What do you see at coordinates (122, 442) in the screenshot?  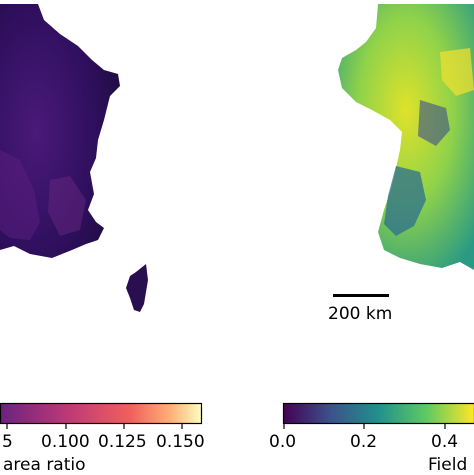 I see `left-colorbar-tick-label: 0.125` at bounding box center [122, 442].